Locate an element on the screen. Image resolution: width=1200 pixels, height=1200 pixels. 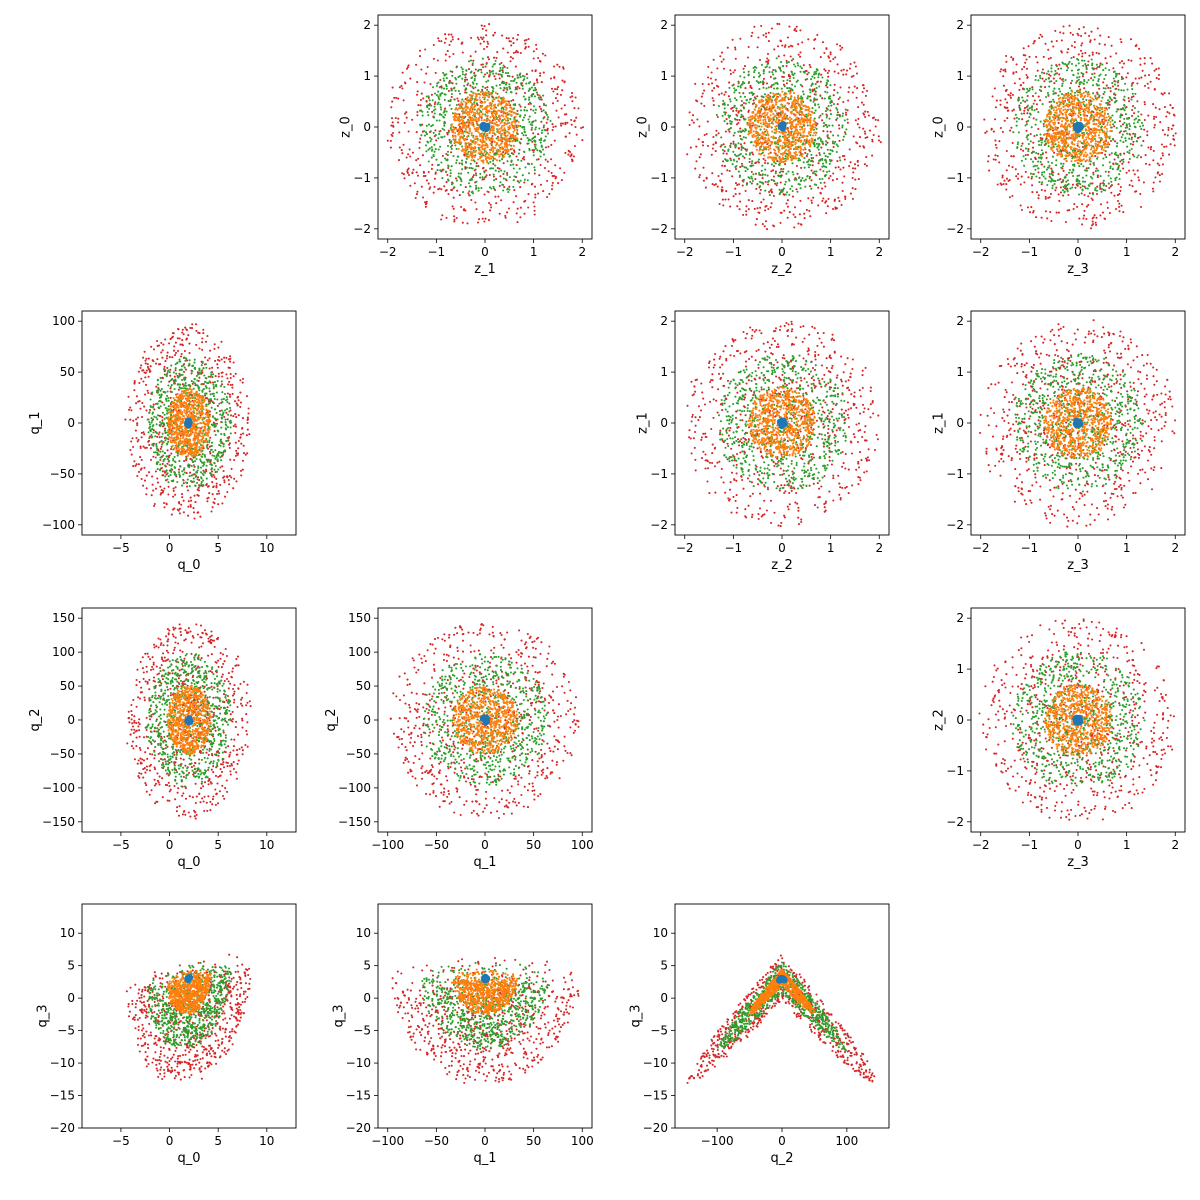
y-axis-label: z_0 is located at coordinates (643, 127).